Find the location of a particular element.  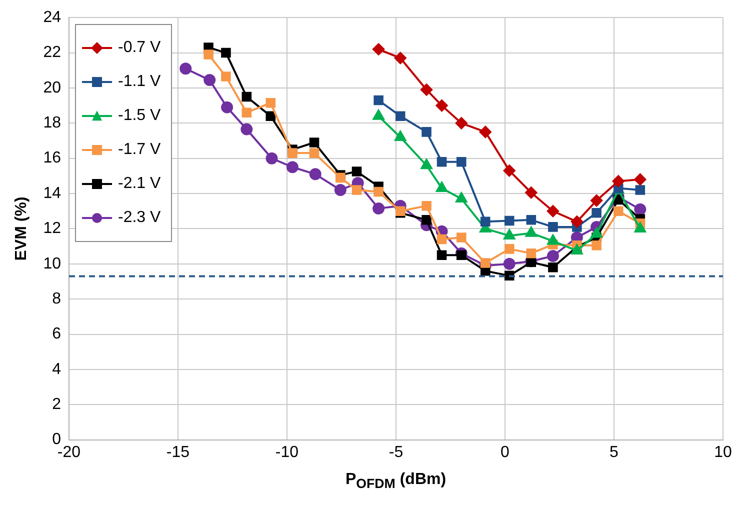

legend-label: -2.3 V is located at coordinates (139, 217).